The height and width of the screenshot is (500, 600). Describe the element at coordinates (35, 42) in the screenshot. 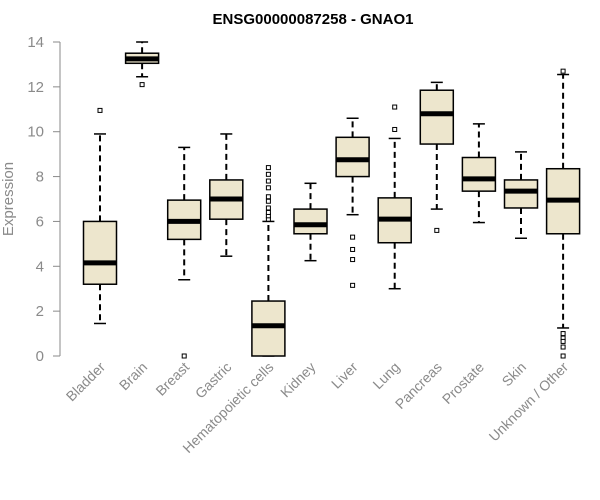

I see `y-tick-label: 14` at that location.